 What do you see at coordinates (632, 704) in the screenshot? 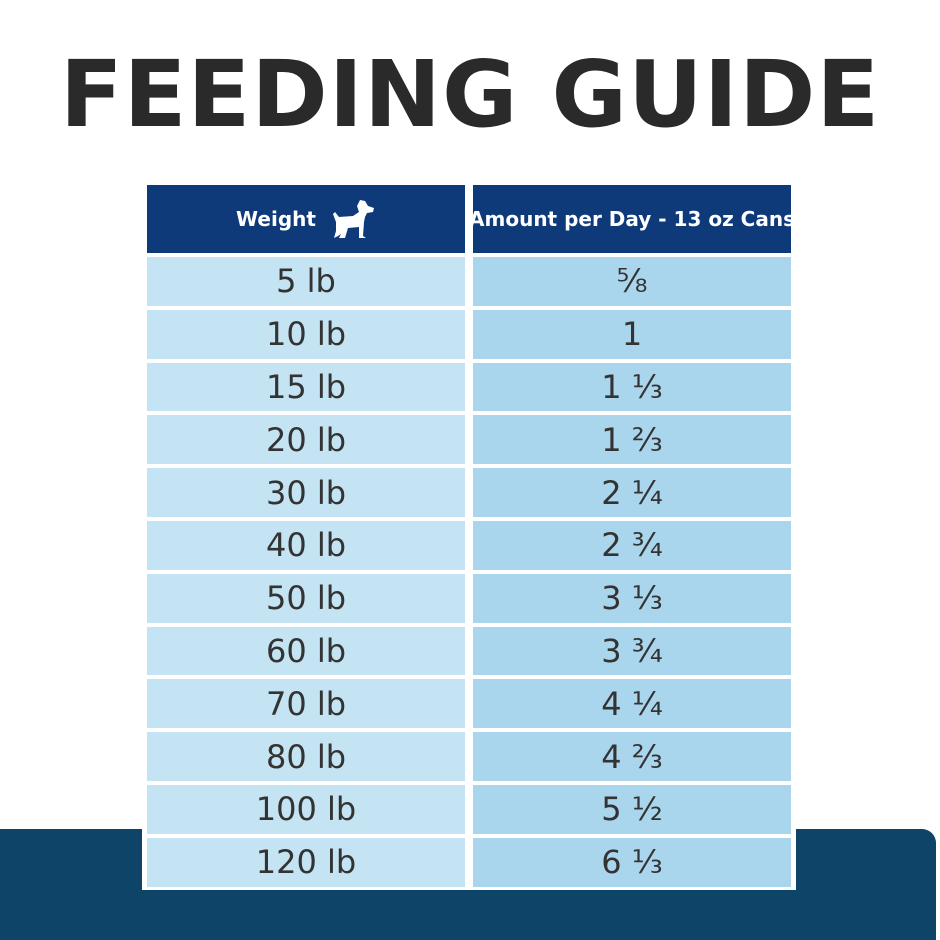
I see `amount-cell: 4 ¼` at bounding box center [632, 704].